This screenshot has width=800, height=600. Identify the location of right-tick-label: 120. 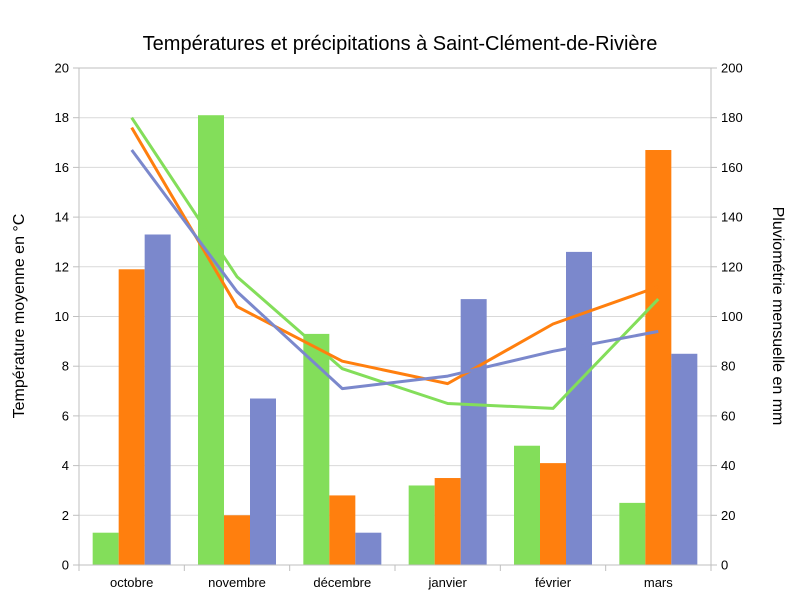
(732, 266).